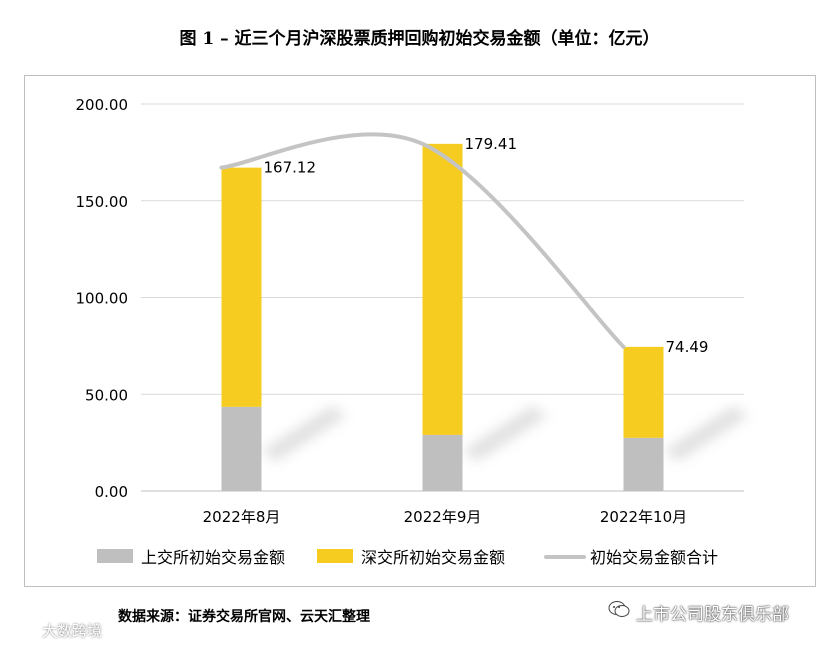  What do you see at coordinates (102, 299) in the screenshot?
I see `y-tick-label: 100.00` at bounding box center [102, 299].